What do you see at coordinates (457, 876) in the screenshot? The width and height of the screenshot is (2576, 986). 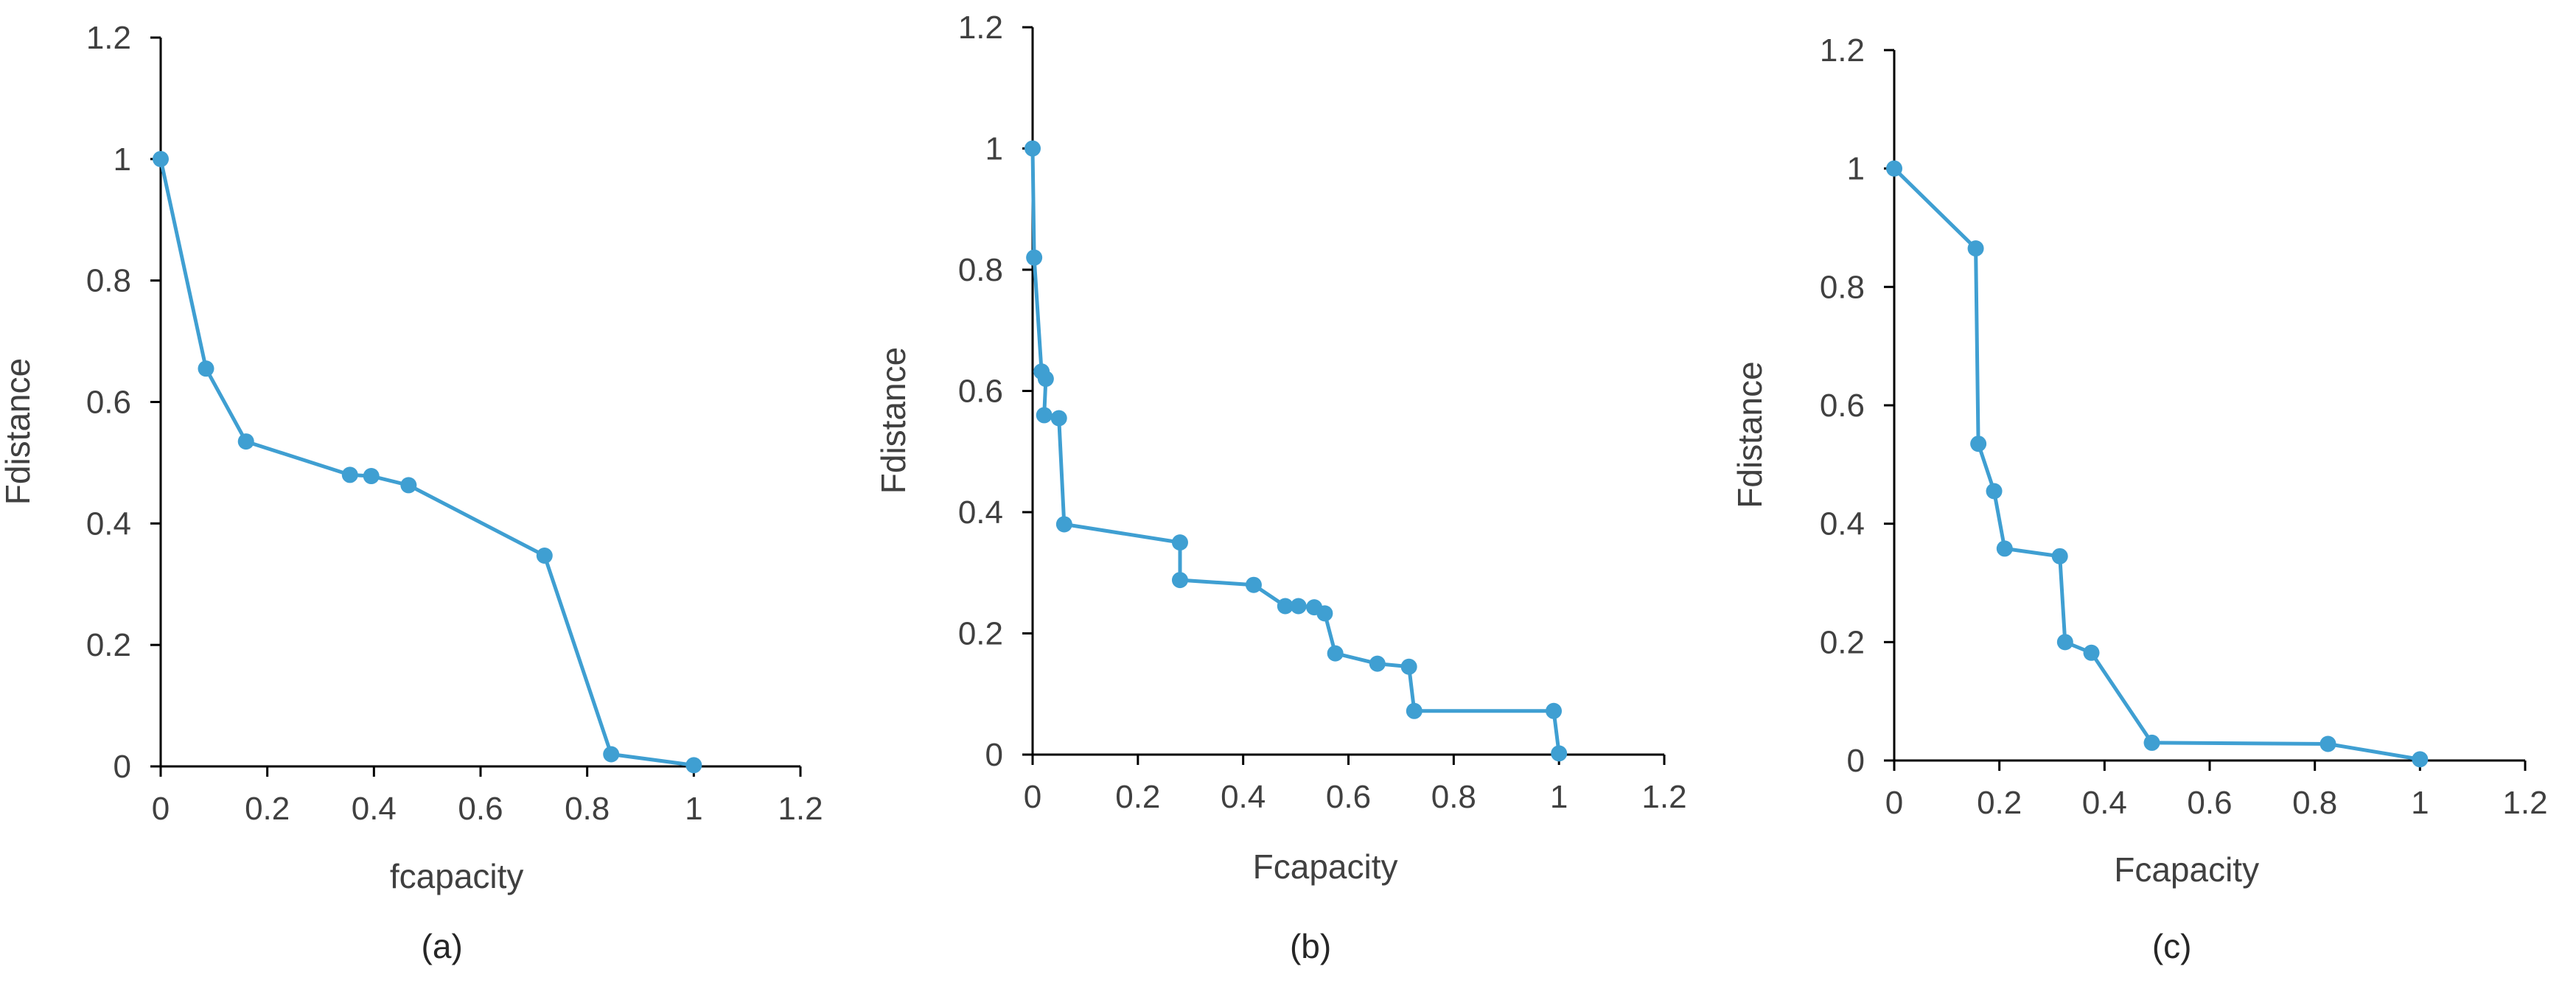 I see `x-axis-title: fcapacity` at bounding box center [457, 876].